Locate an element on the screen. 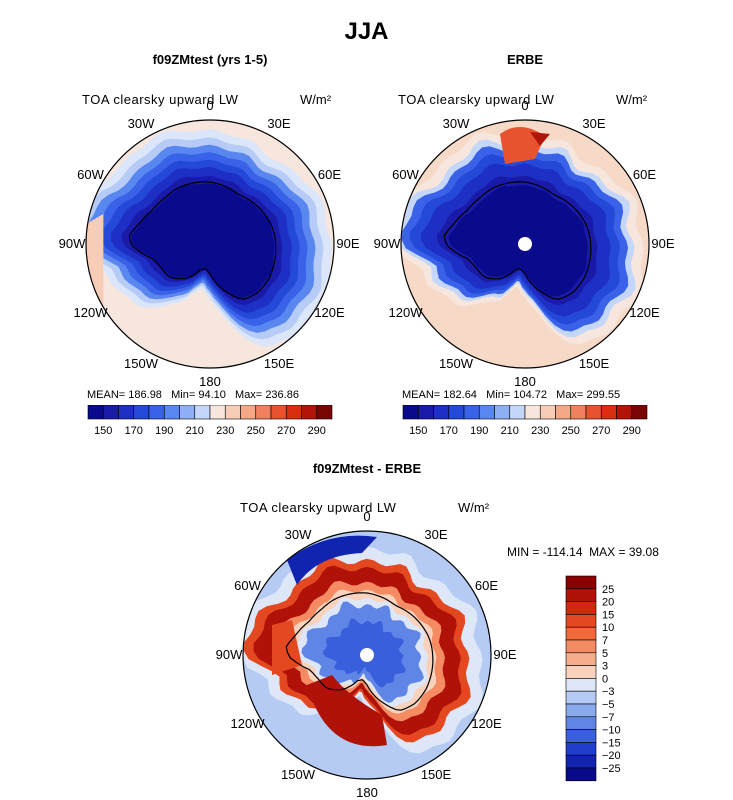 This screenshot has height=800, width=733. colorbar-tick-label: 0 is located at coordinates (605, 679).